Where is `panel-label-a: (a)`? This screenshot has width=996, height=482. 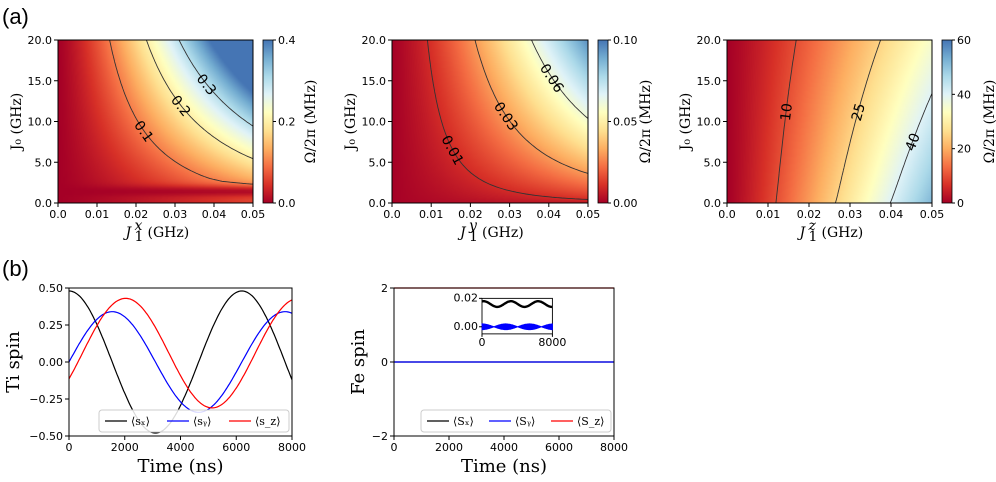
panel-label-a: (a) is located at coordinates (15, 16).